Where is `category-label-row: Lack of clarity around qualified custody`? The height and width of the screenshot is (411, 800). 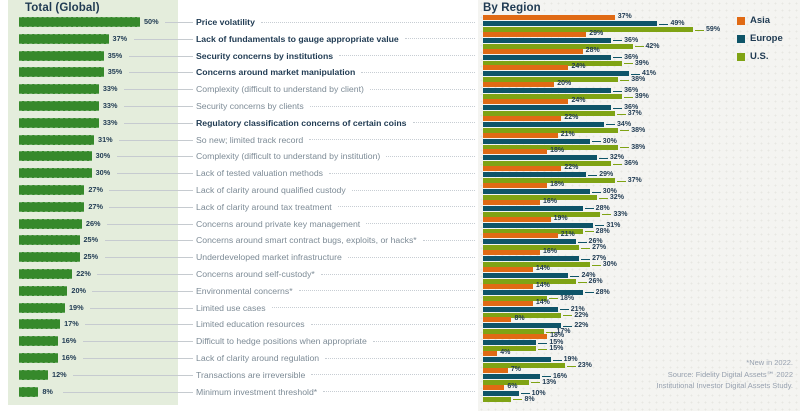 category-label-row: Lack of clarity around qualified custody is located at coordinates (336, 190).